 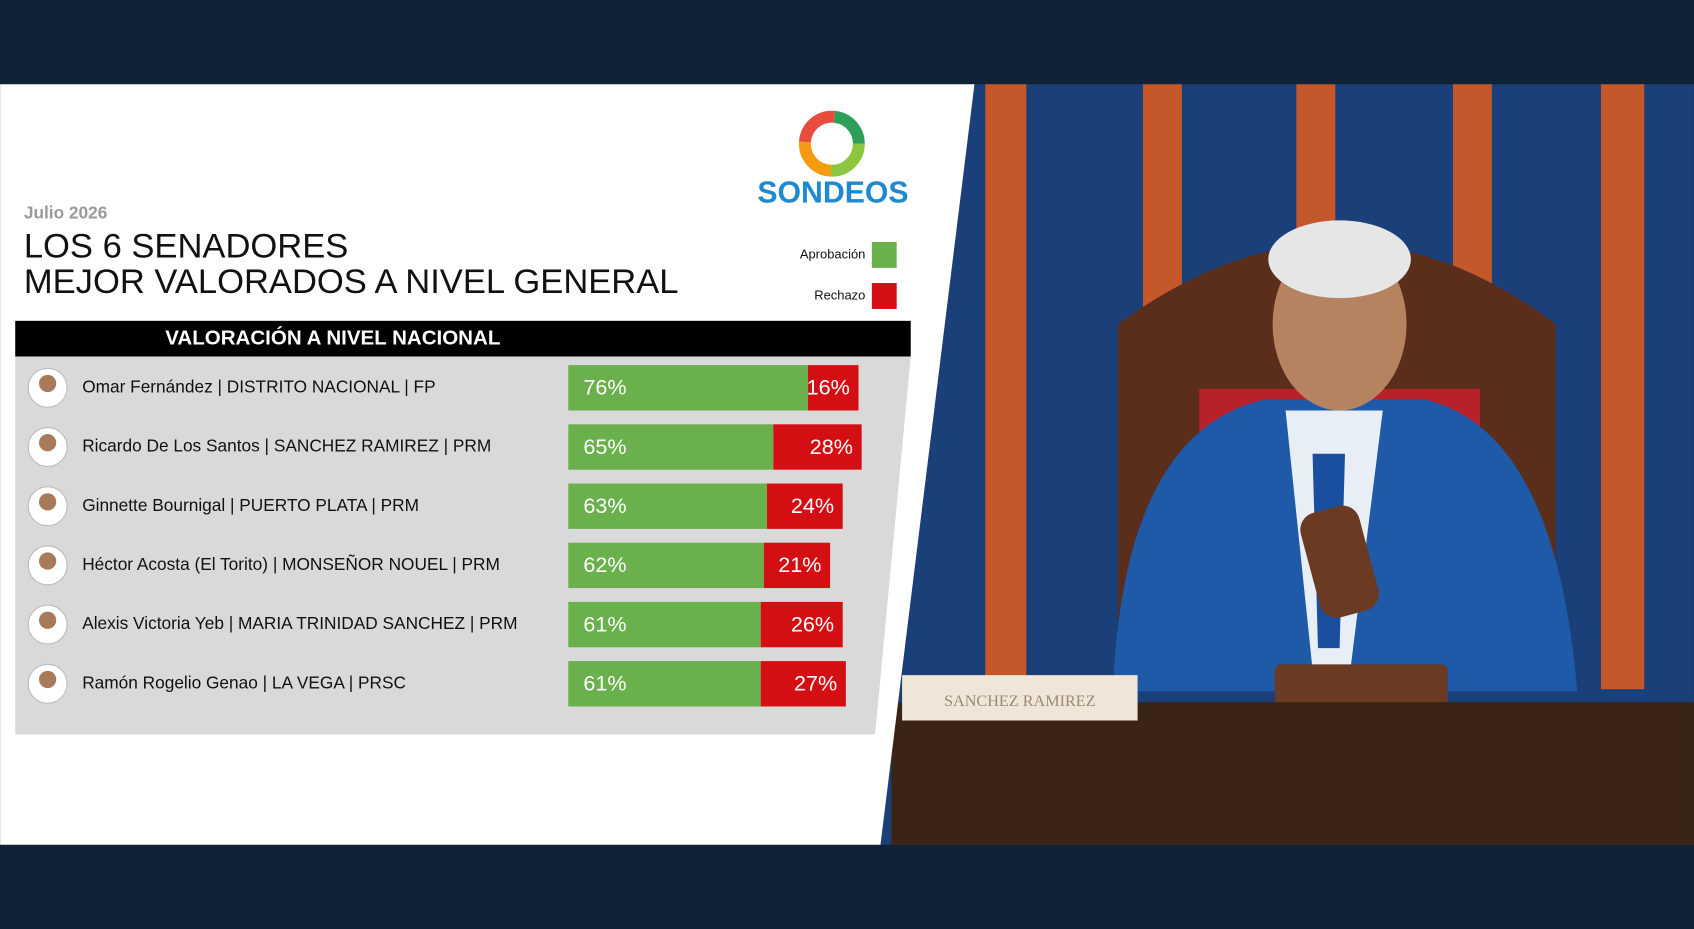 I want to click on row-label: Ramón Rogelio Genao | LA VEGA | PRSC, so click(x=244, y=682).